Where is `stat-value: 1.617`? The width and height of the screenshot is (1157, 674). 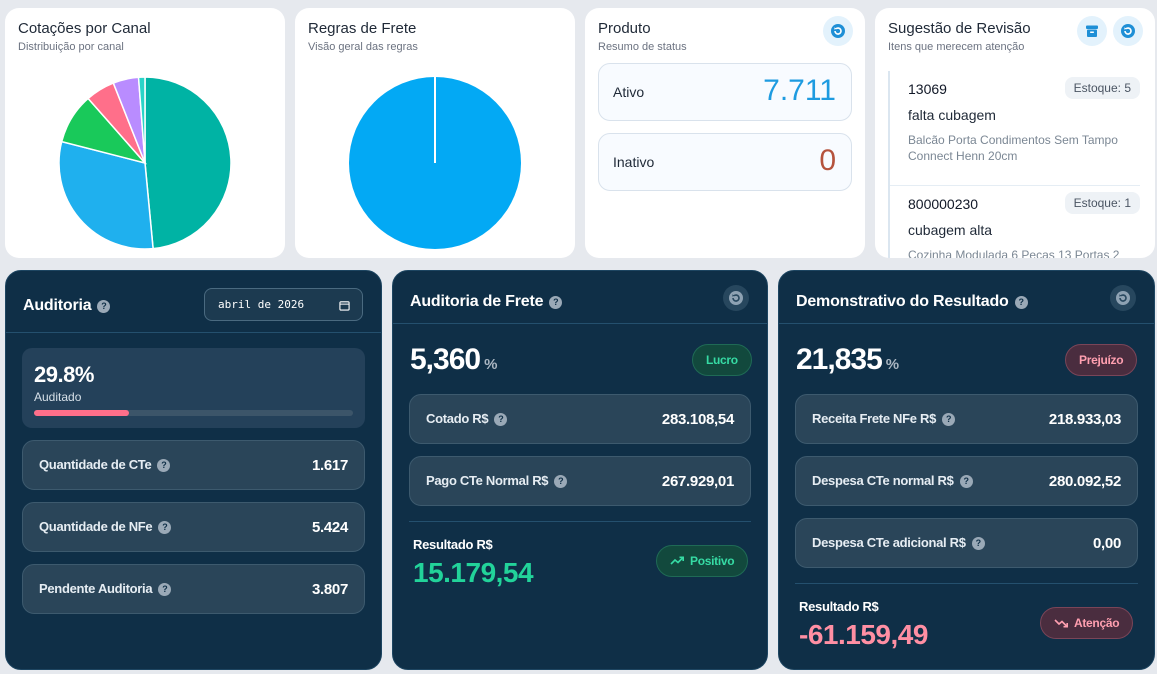
stat-value: 1.617 is located at coordinates (329, 465).